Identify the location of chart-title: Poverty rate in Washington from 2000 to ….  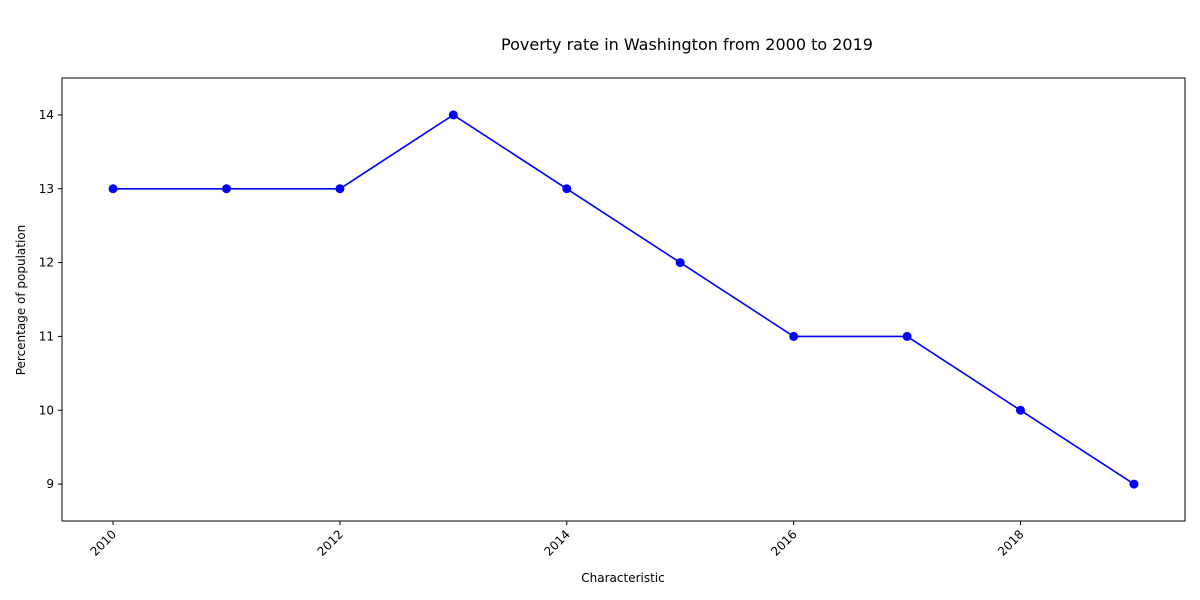
(687, 44).